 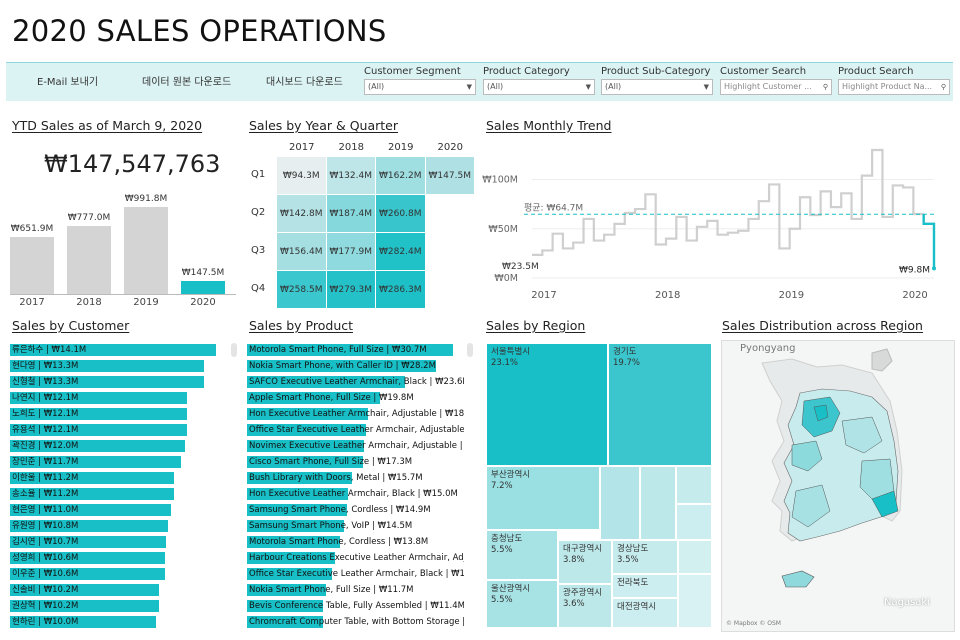 What do you see at coordinates (121, 382) in the screenshot?
I see `customer-row: 신형철 | ₩13.3M` at bounding box center [121, 382].